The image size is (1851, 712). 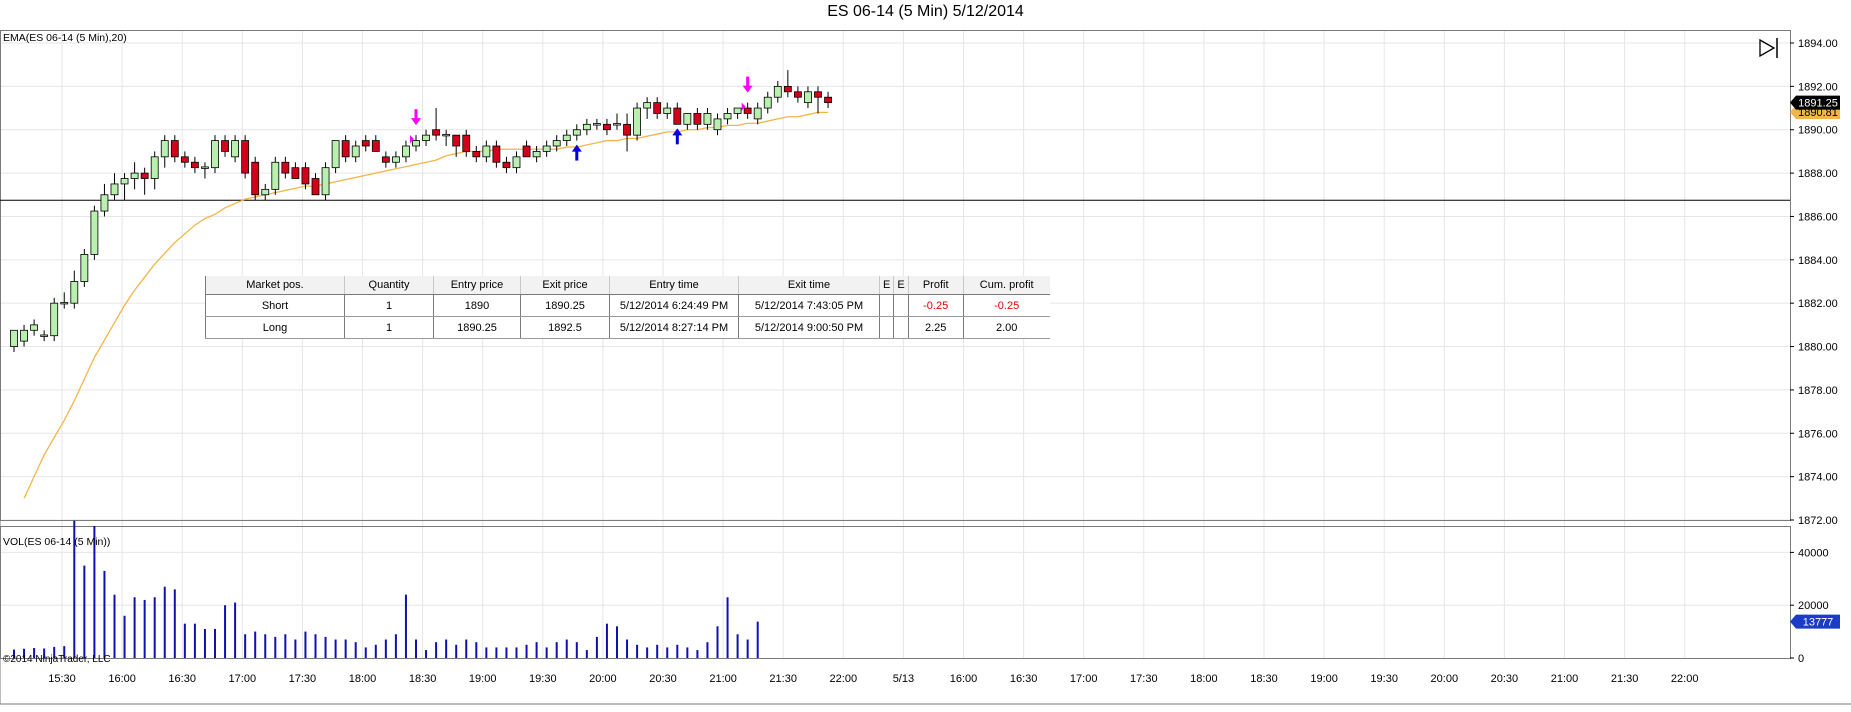 I want to click on x-tick-label: 19:00, so click(x=1324, y=679).